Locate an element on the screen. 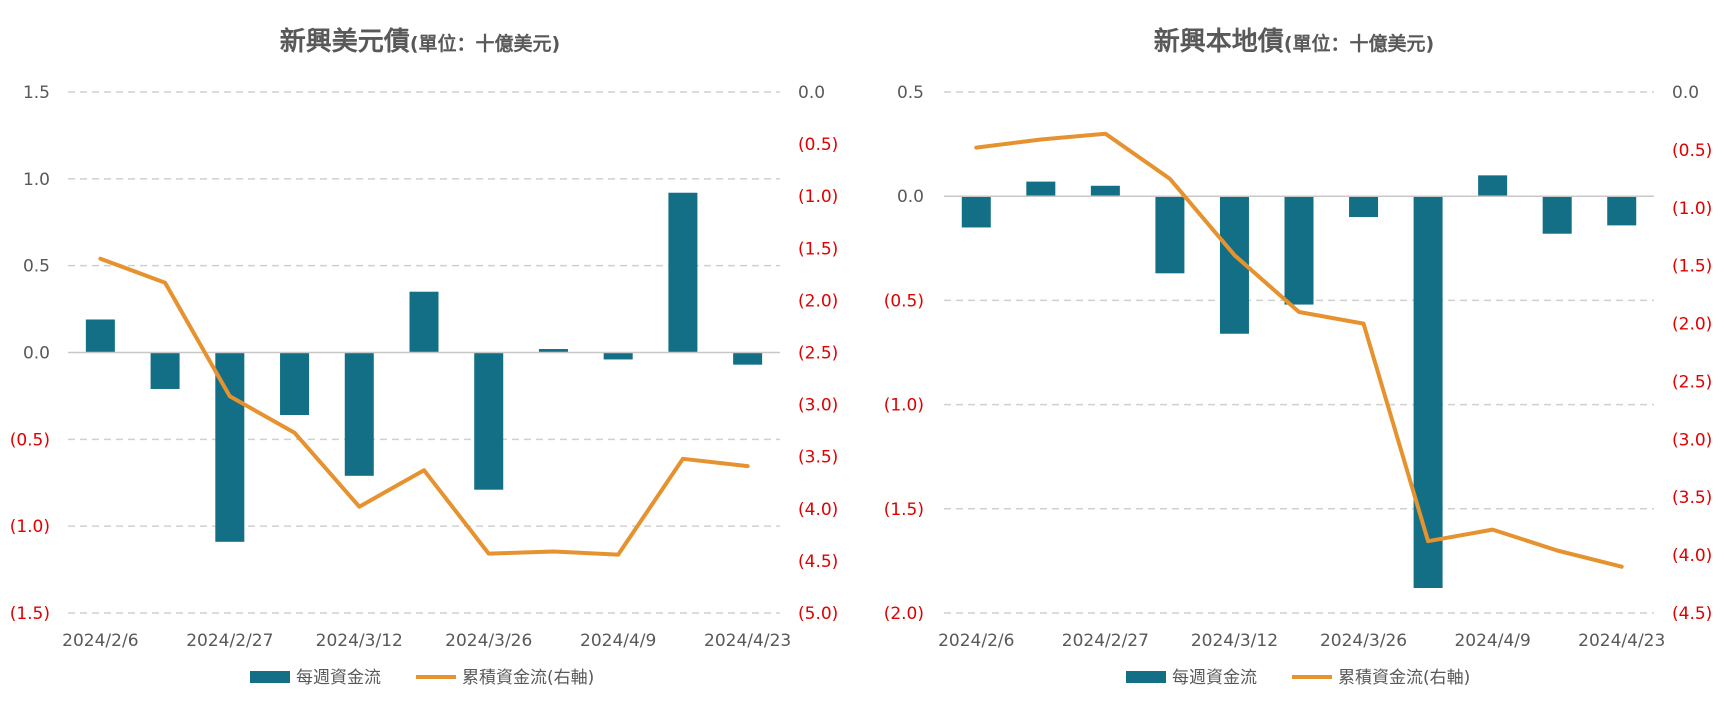 The height and width of the screenshot is (714, 1724). left-axis-tick-label: (2.0) is located at coordinates (904, 614).